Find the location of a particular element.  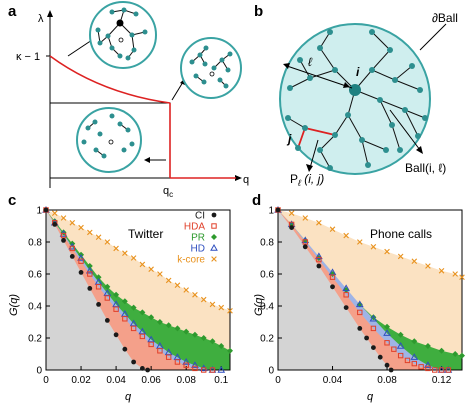

ball-top-nodes is located at coordinates (121, 34).